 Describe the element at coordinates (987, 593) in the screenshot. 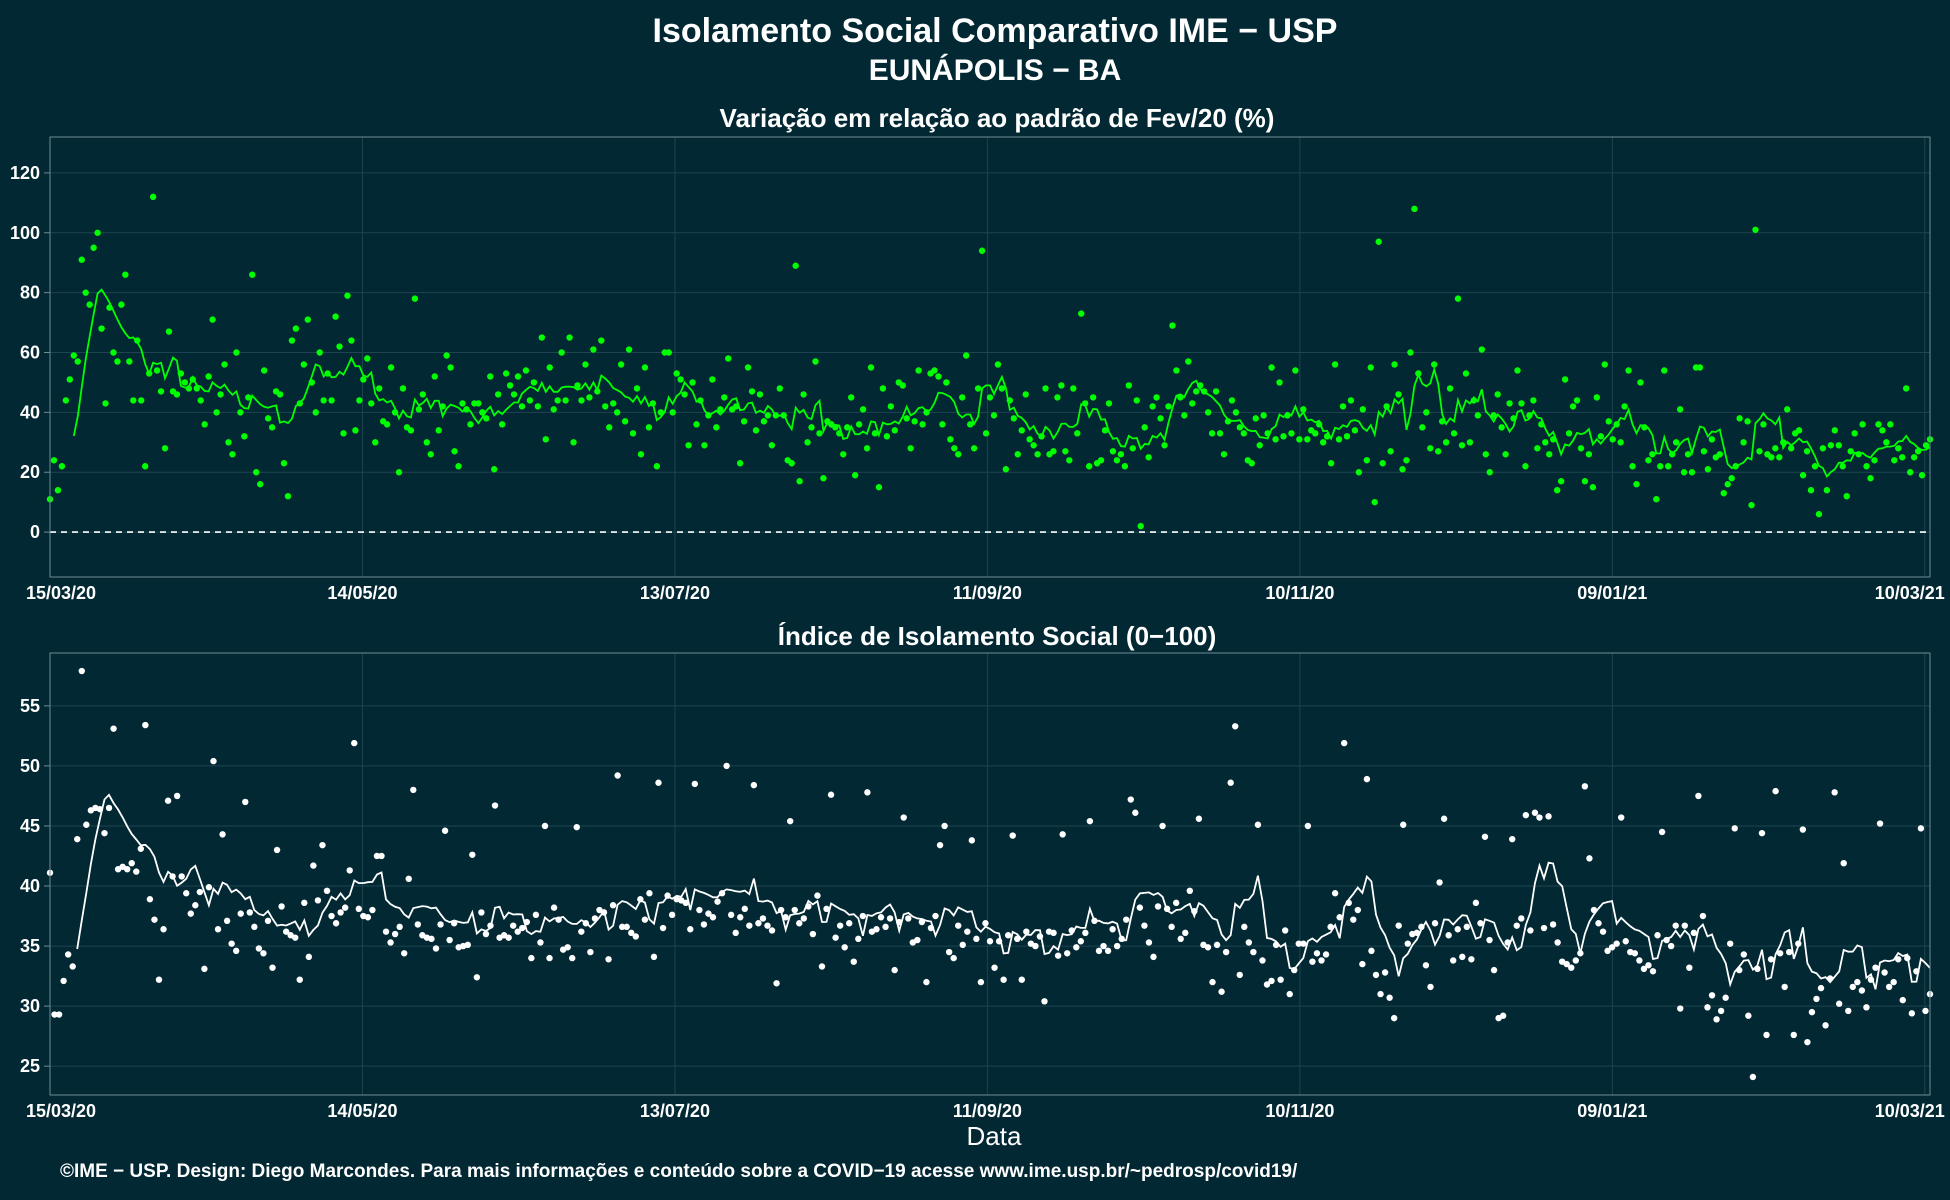

I see `variation-x-tick-label: 11/09/20` at that location.